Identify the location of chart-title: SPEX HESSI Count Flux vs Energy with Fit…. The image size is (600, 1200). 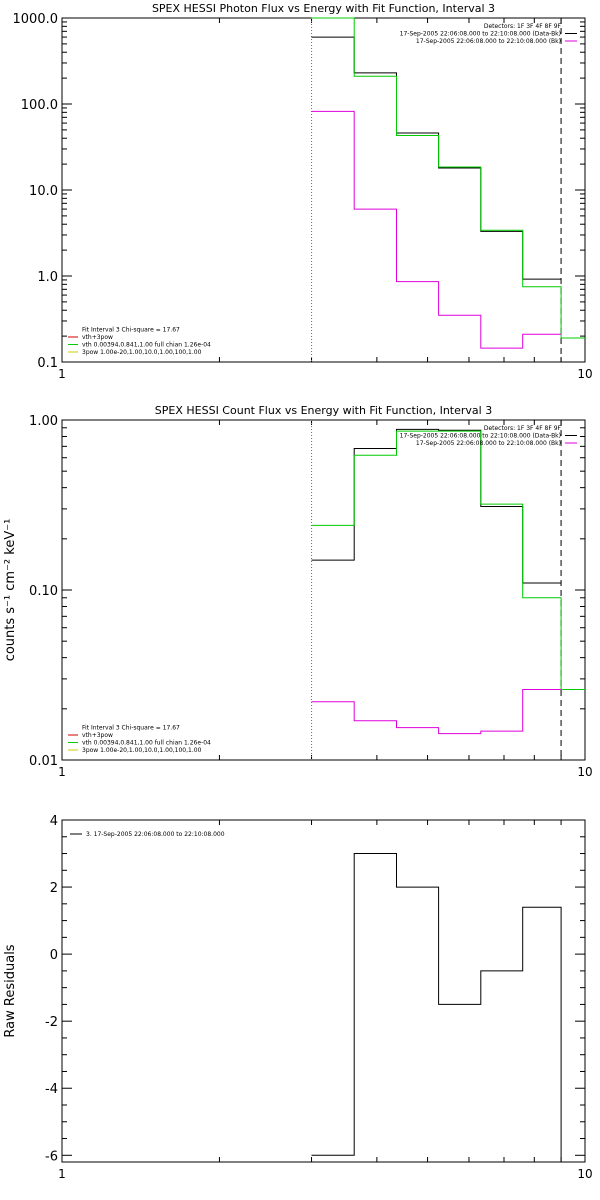
(323, 410).